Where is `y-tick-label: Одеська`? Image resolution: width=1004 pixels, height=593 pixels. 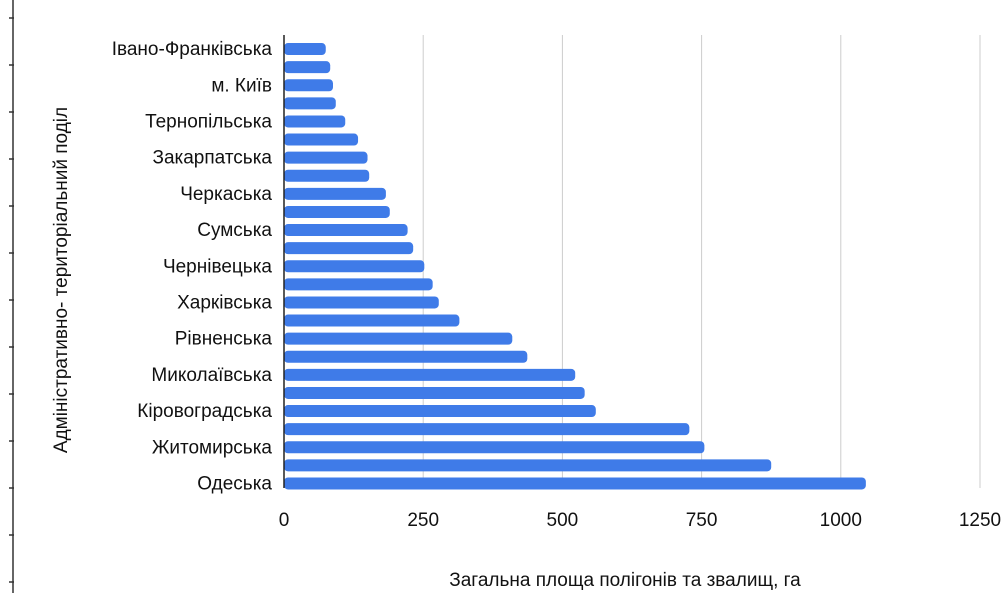 y-tick-label: Одеська is located at coordinates (234, 483).